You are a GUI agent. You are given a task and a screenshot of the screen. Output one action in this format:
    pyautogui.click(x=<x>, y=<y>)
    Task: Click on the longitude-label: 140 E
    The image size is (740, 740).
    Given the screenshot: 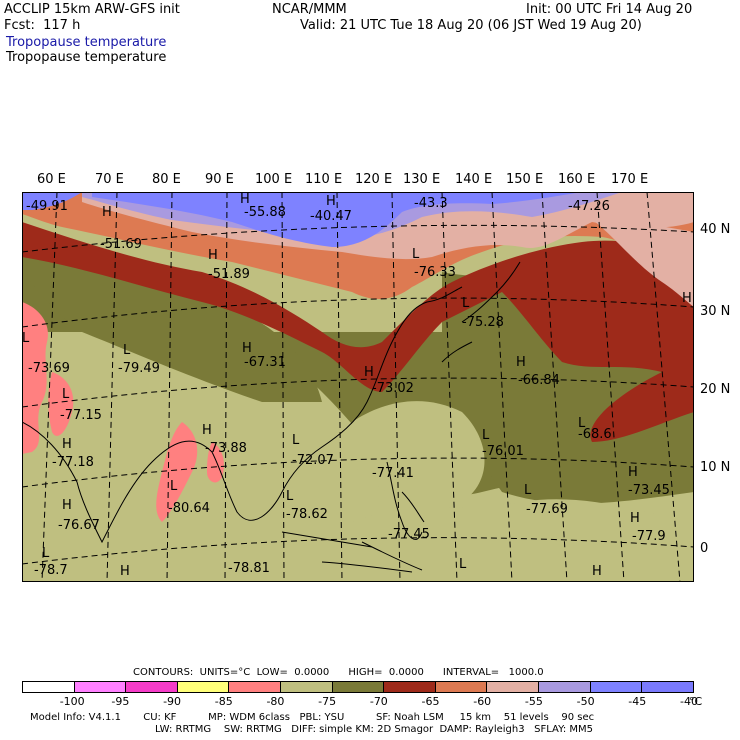 What is the action you would take?
    pyautogui.click(x=474, y=179)
    